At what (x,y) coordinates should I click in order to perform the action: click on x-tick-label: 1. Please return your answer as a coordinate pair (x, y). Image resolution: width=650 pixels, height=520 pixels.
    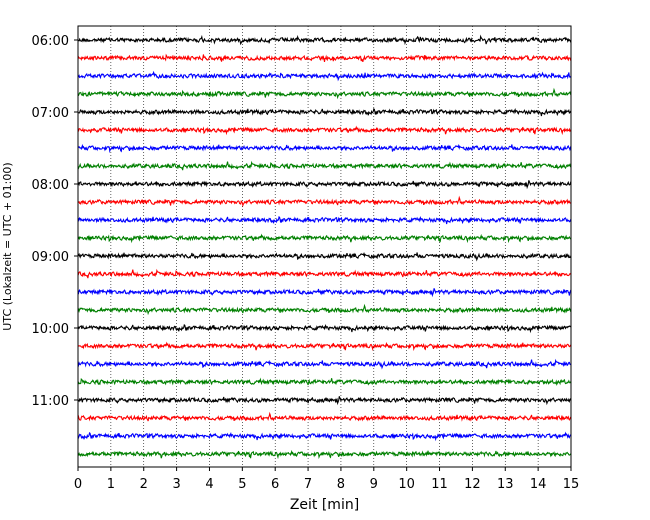
    Looking at the image, I should click on (111, 484).